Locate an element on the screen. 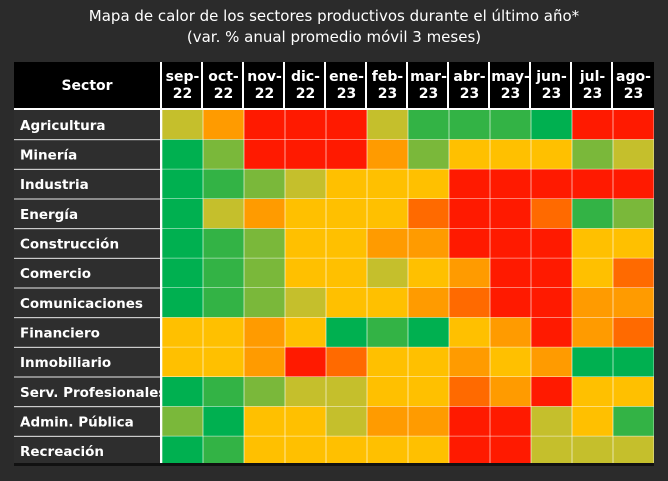 This screenshot has height=481, width=668. column-header-line: sep- is located at coordinates (183, 77).